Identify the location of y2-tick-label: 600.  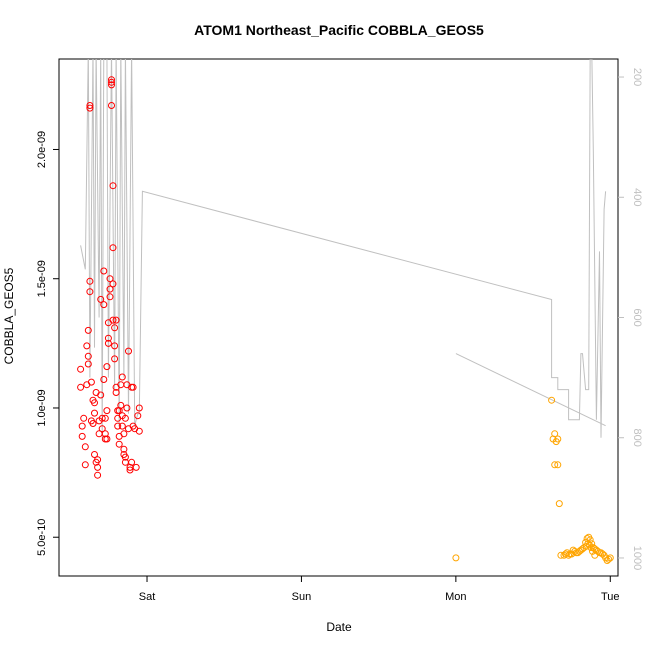
(637, 317).